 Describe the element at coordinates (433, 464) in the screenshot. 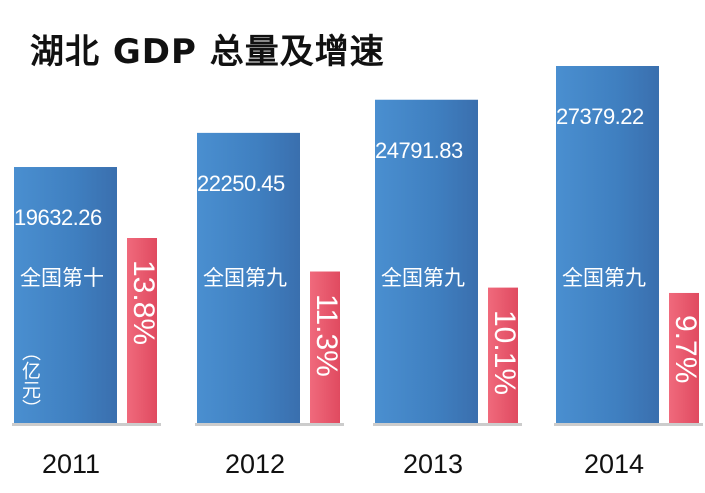

I see `year-label: 2013` at that location.